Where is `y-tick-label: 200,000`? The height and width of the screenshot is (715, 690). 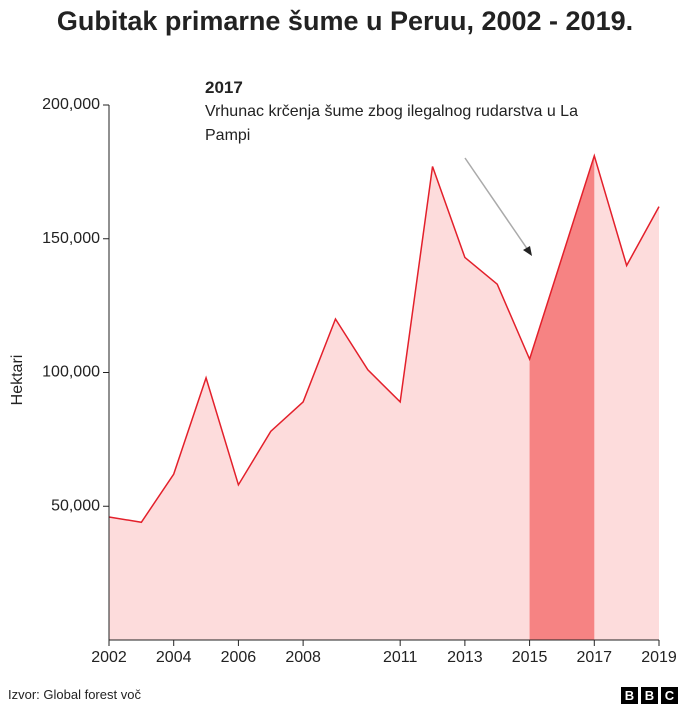
y-tick-label: 200,000 is located at coordinates (71, 104).